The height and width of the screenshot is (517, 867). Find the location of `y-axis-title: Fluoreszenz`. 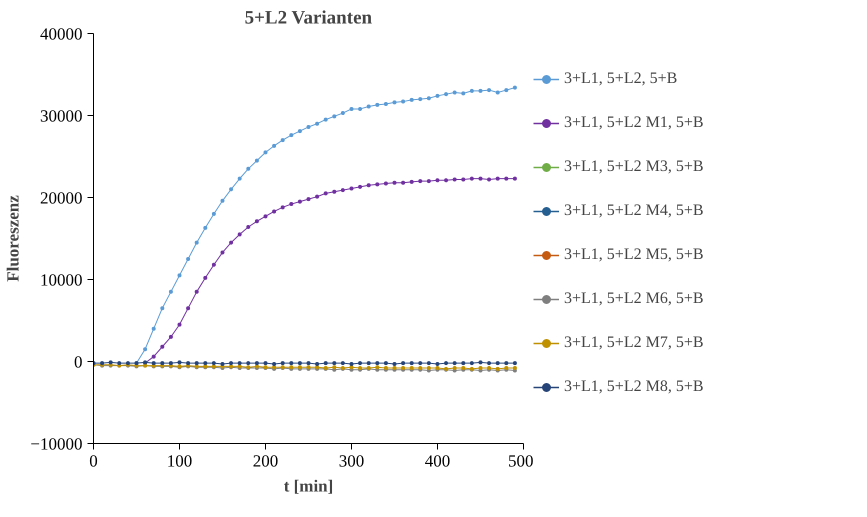

y-axis-title: Fluoreszenz is located at coordinates (12, 238).